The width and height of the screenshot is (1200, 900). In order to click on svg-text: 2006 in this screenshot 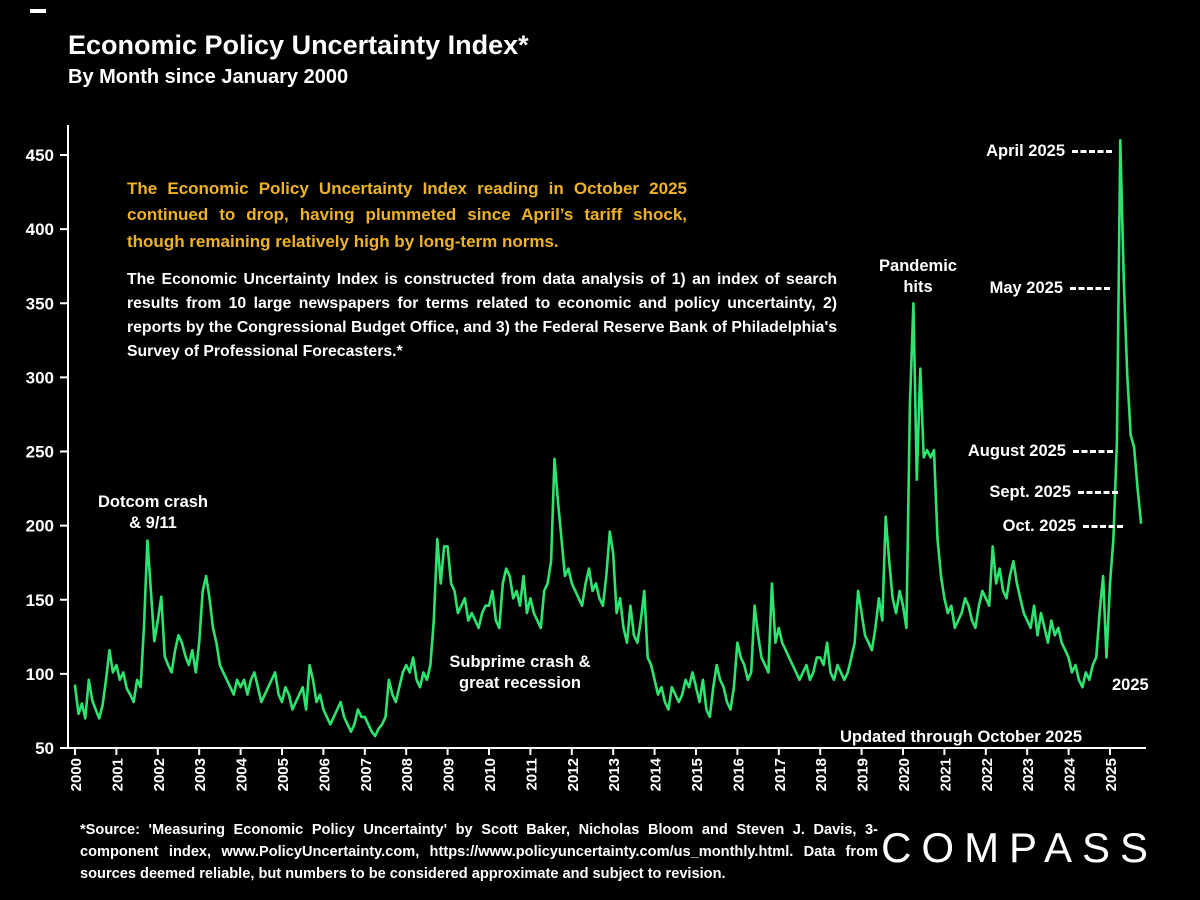, I will do `click(324, 774)`.